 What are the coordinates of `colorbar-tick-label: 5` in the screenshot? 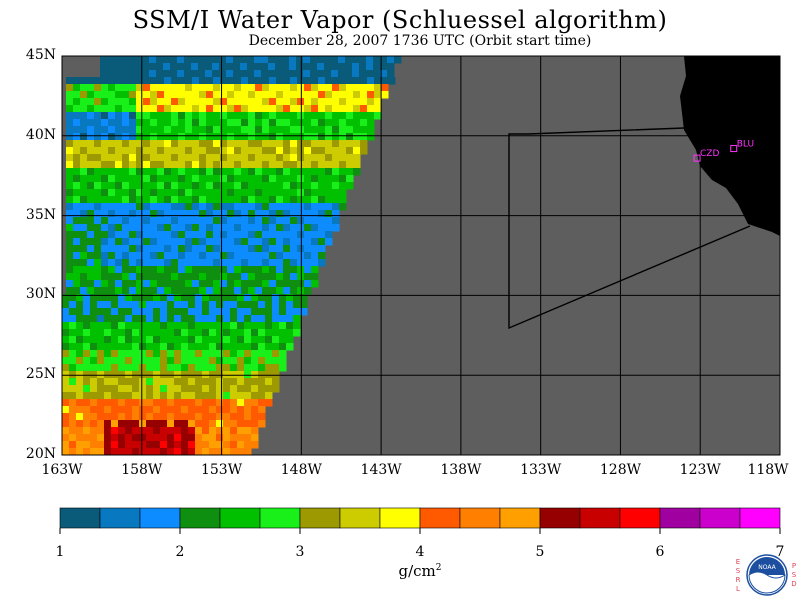 It's located at (540, 552).